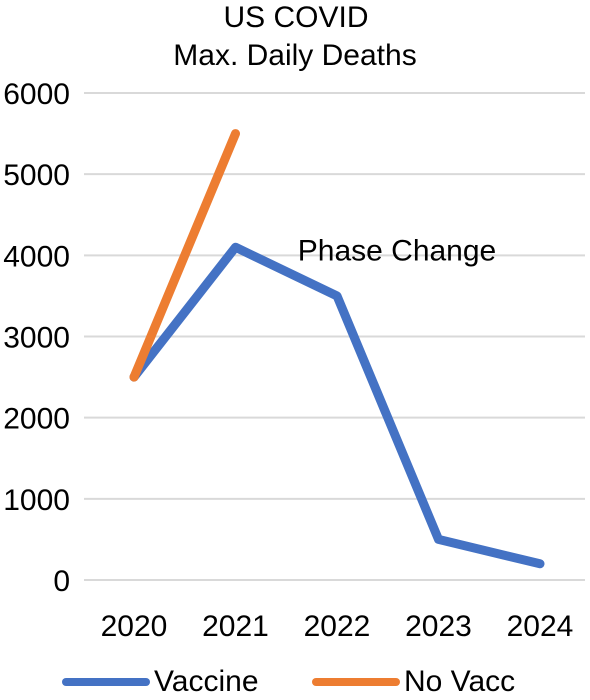  What do you see at coordinates (36, 419) in the screenshot?
I see `y-tick-label: 2000` at bounding box center [36, 419].